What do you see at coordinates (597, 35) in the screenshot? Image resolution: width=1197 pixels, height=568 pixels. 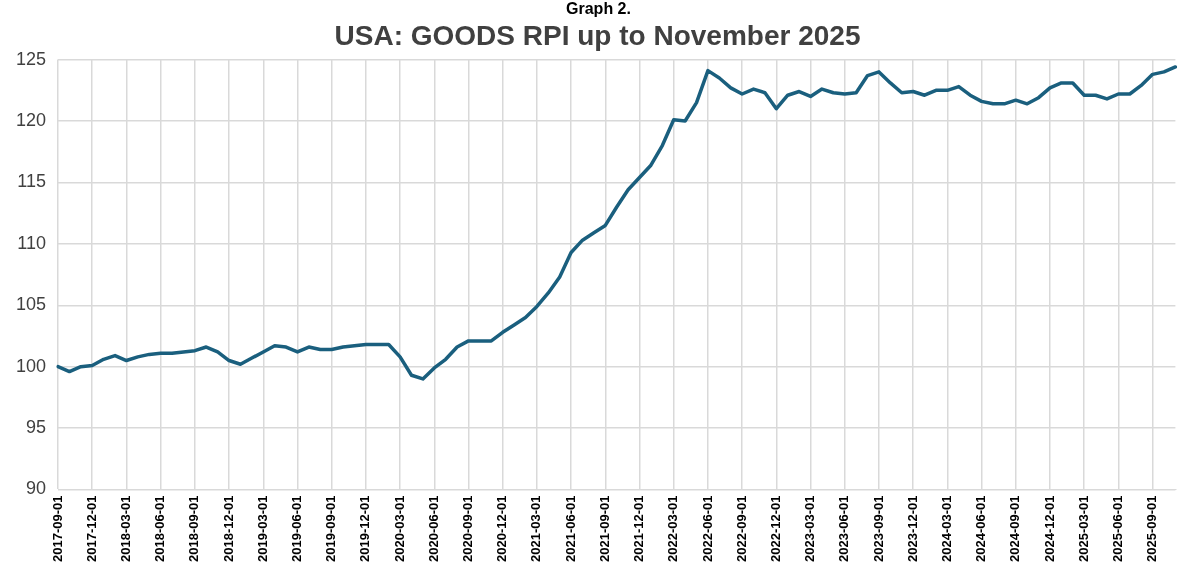 I see `chart-title: USA: GOODS RPI up to November 2025` at bounding box center [597, 35].